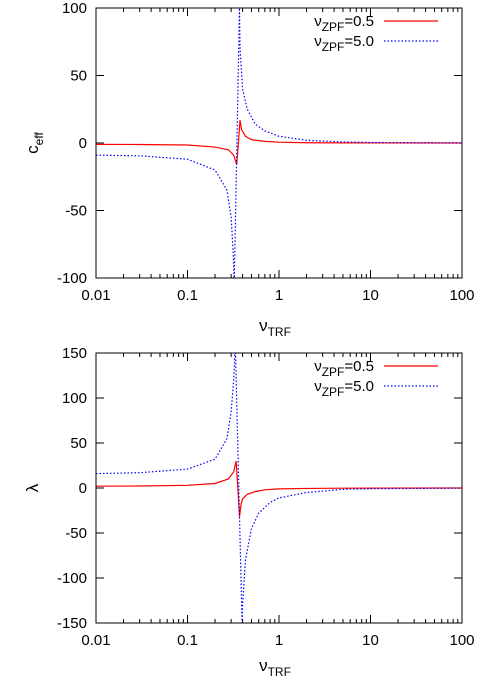  I want to click on y-axis-label-subscript: eff, so click(39, 139).